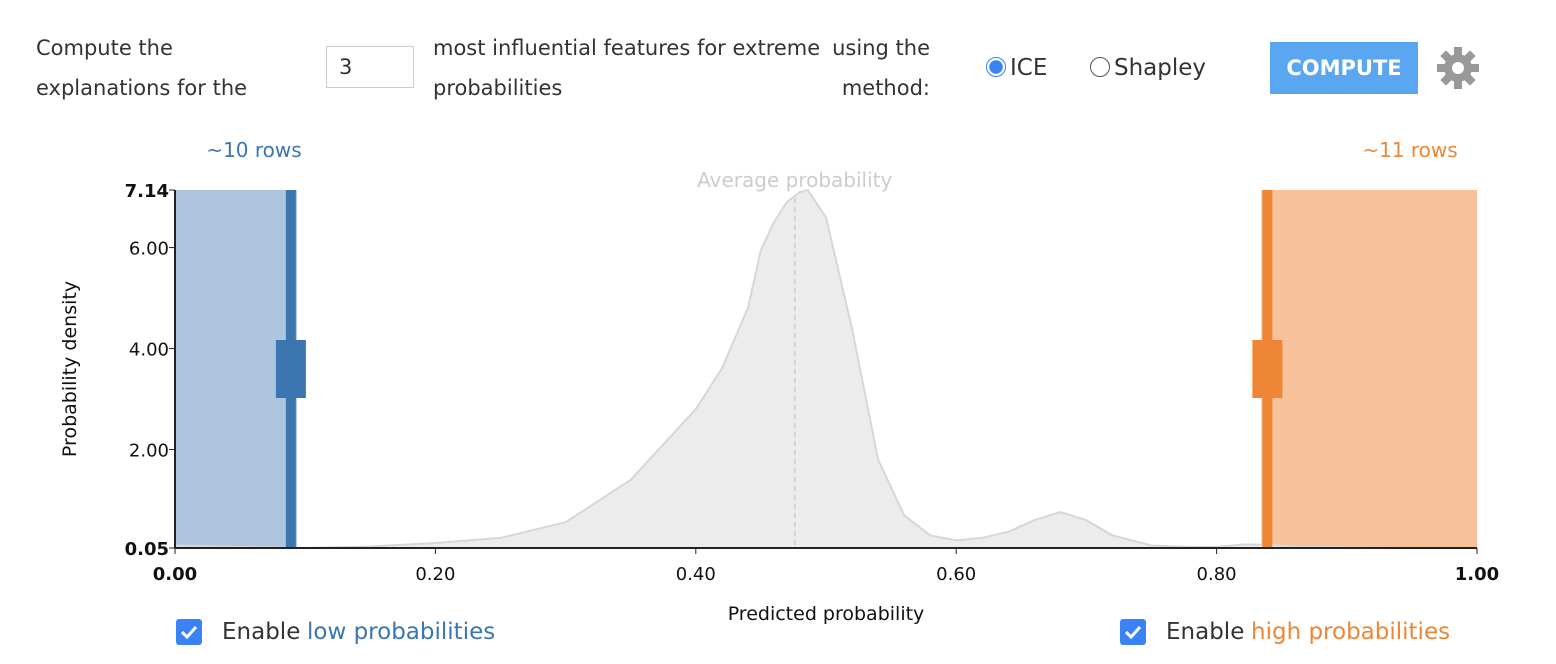 The image size is (1556, 664). Describe the element at coordinates (147, 549) in the screenshot. I see `y-tick-label: 0.05` at that location.